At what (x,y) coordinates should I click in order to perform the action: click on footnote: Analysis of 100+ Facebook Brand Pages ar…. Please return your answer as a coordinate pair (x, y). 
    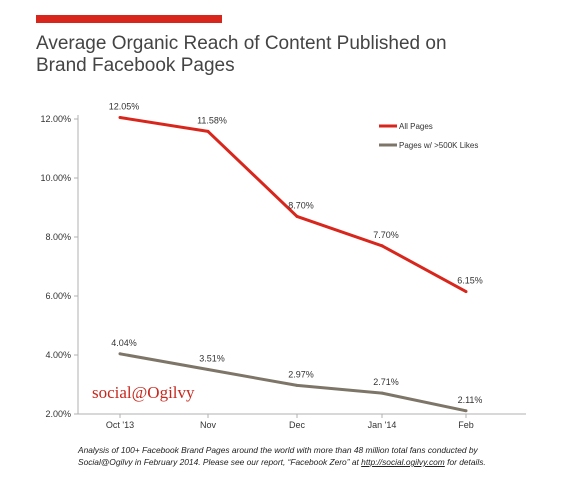
    Looking at the image, I should click on (318, 456).